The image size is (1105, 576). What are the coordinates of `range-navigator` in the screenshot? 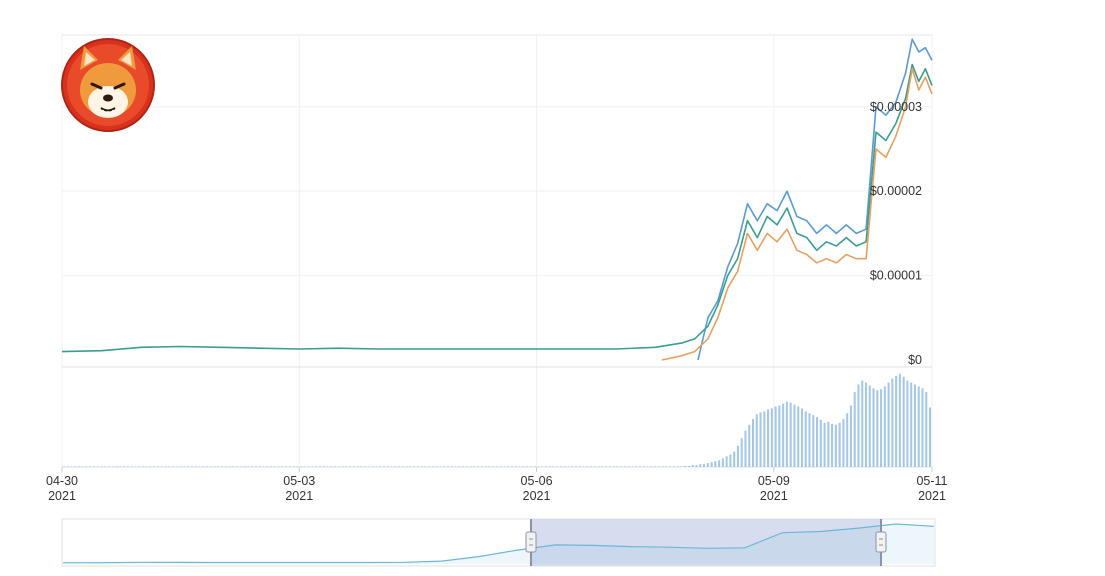 It's located at (498, 542).